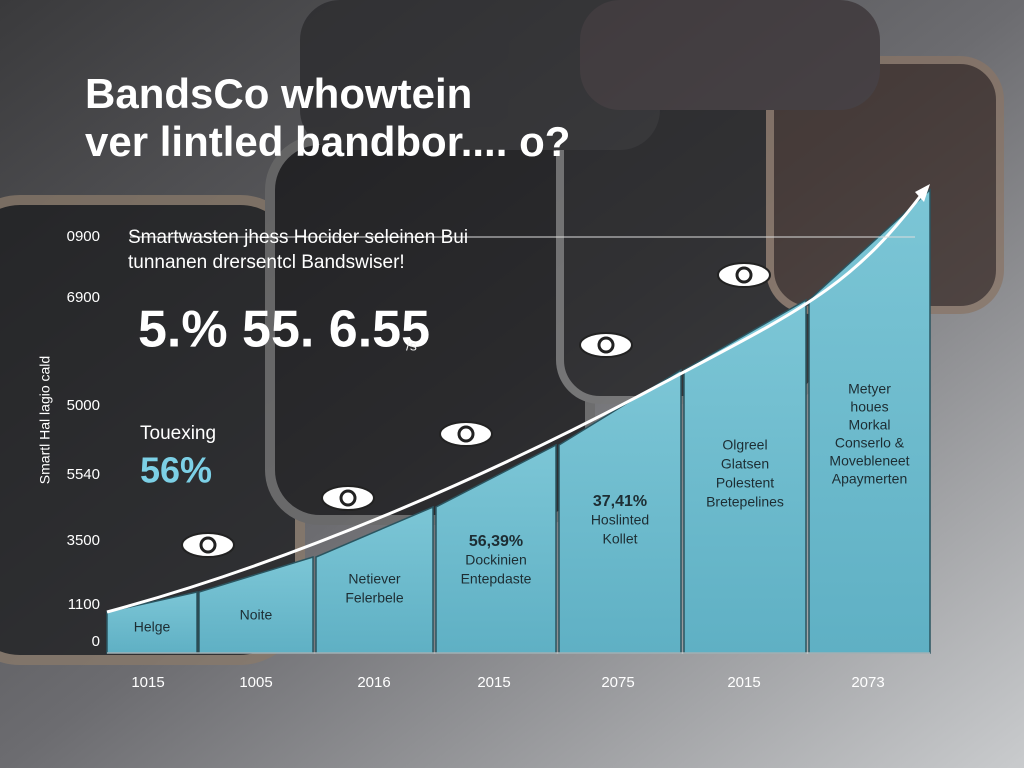 Image resolution: width=1024 pixels, height=773 pixels. What do you see at coordinates (619, 539) in the screenshot?
I see `bar-label: Kollet` at bounding box center [619, 539].